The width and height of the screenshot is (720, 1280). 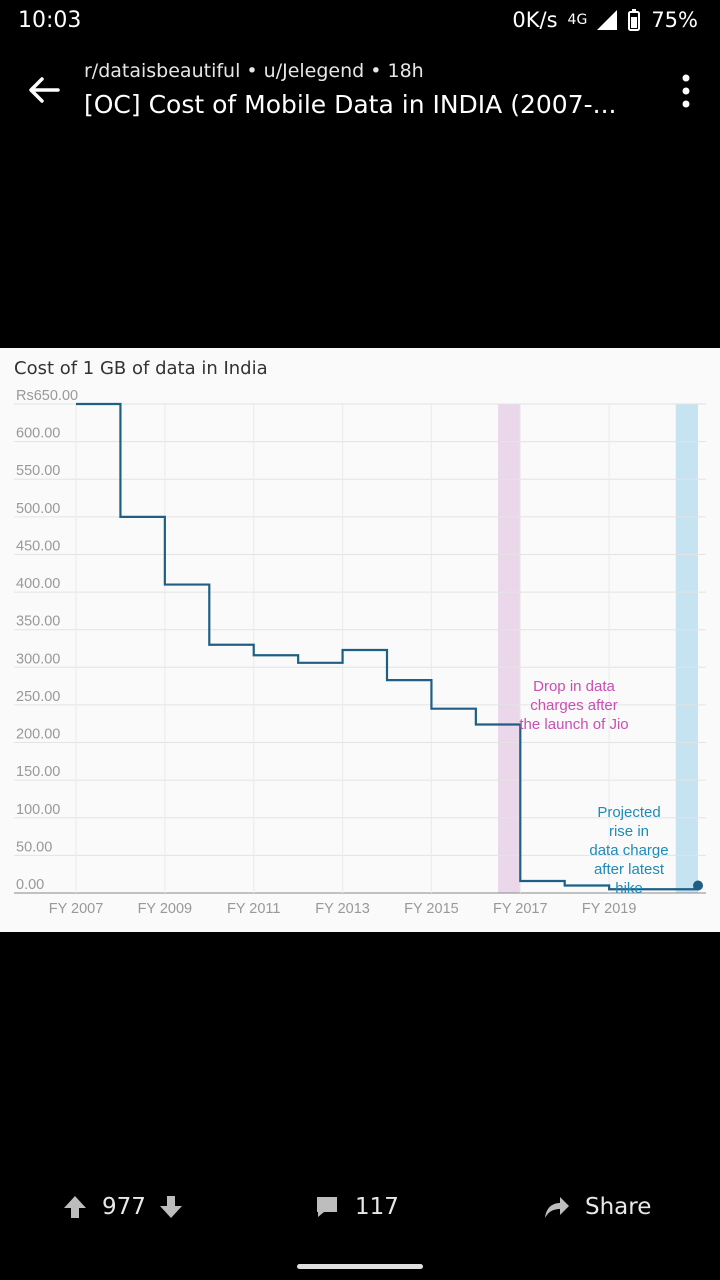 I want to click on annotation-text-1: data charge, so click(x=628, y=850).